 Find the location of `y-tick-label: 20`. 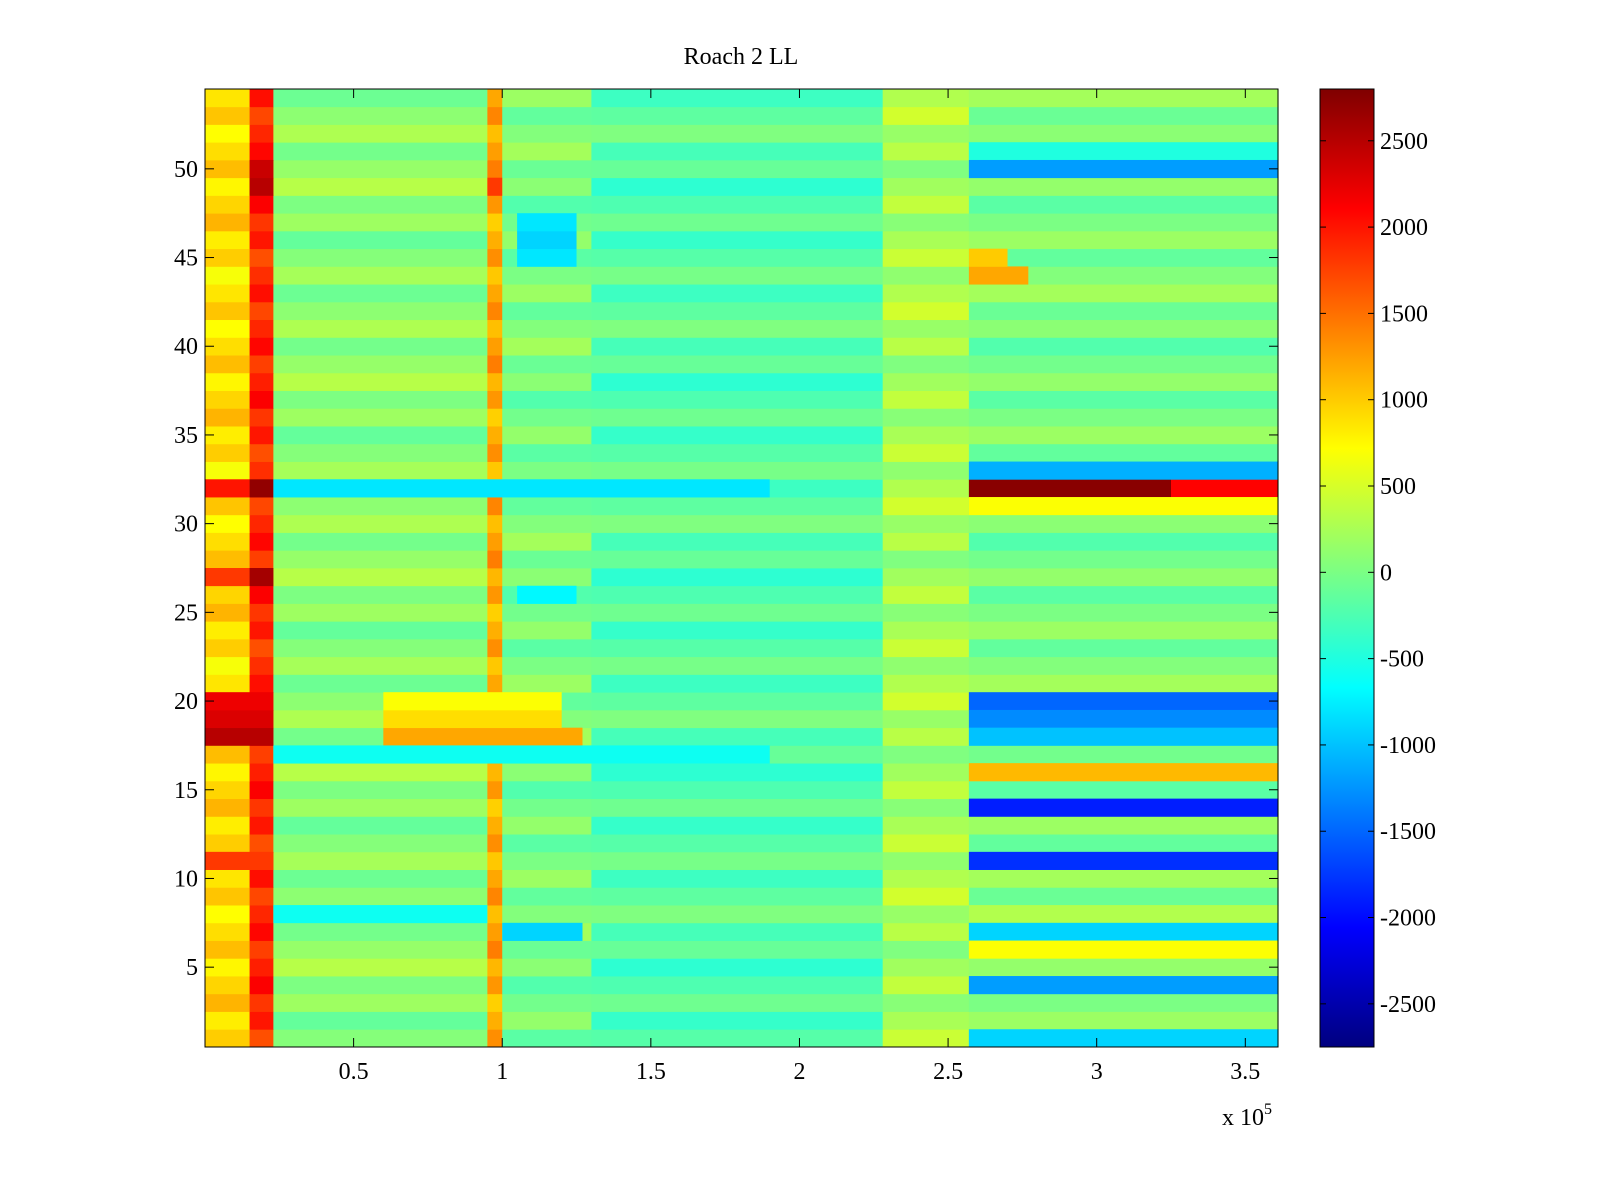

y-tick-label: 20 is located at coordinates (186, 702).